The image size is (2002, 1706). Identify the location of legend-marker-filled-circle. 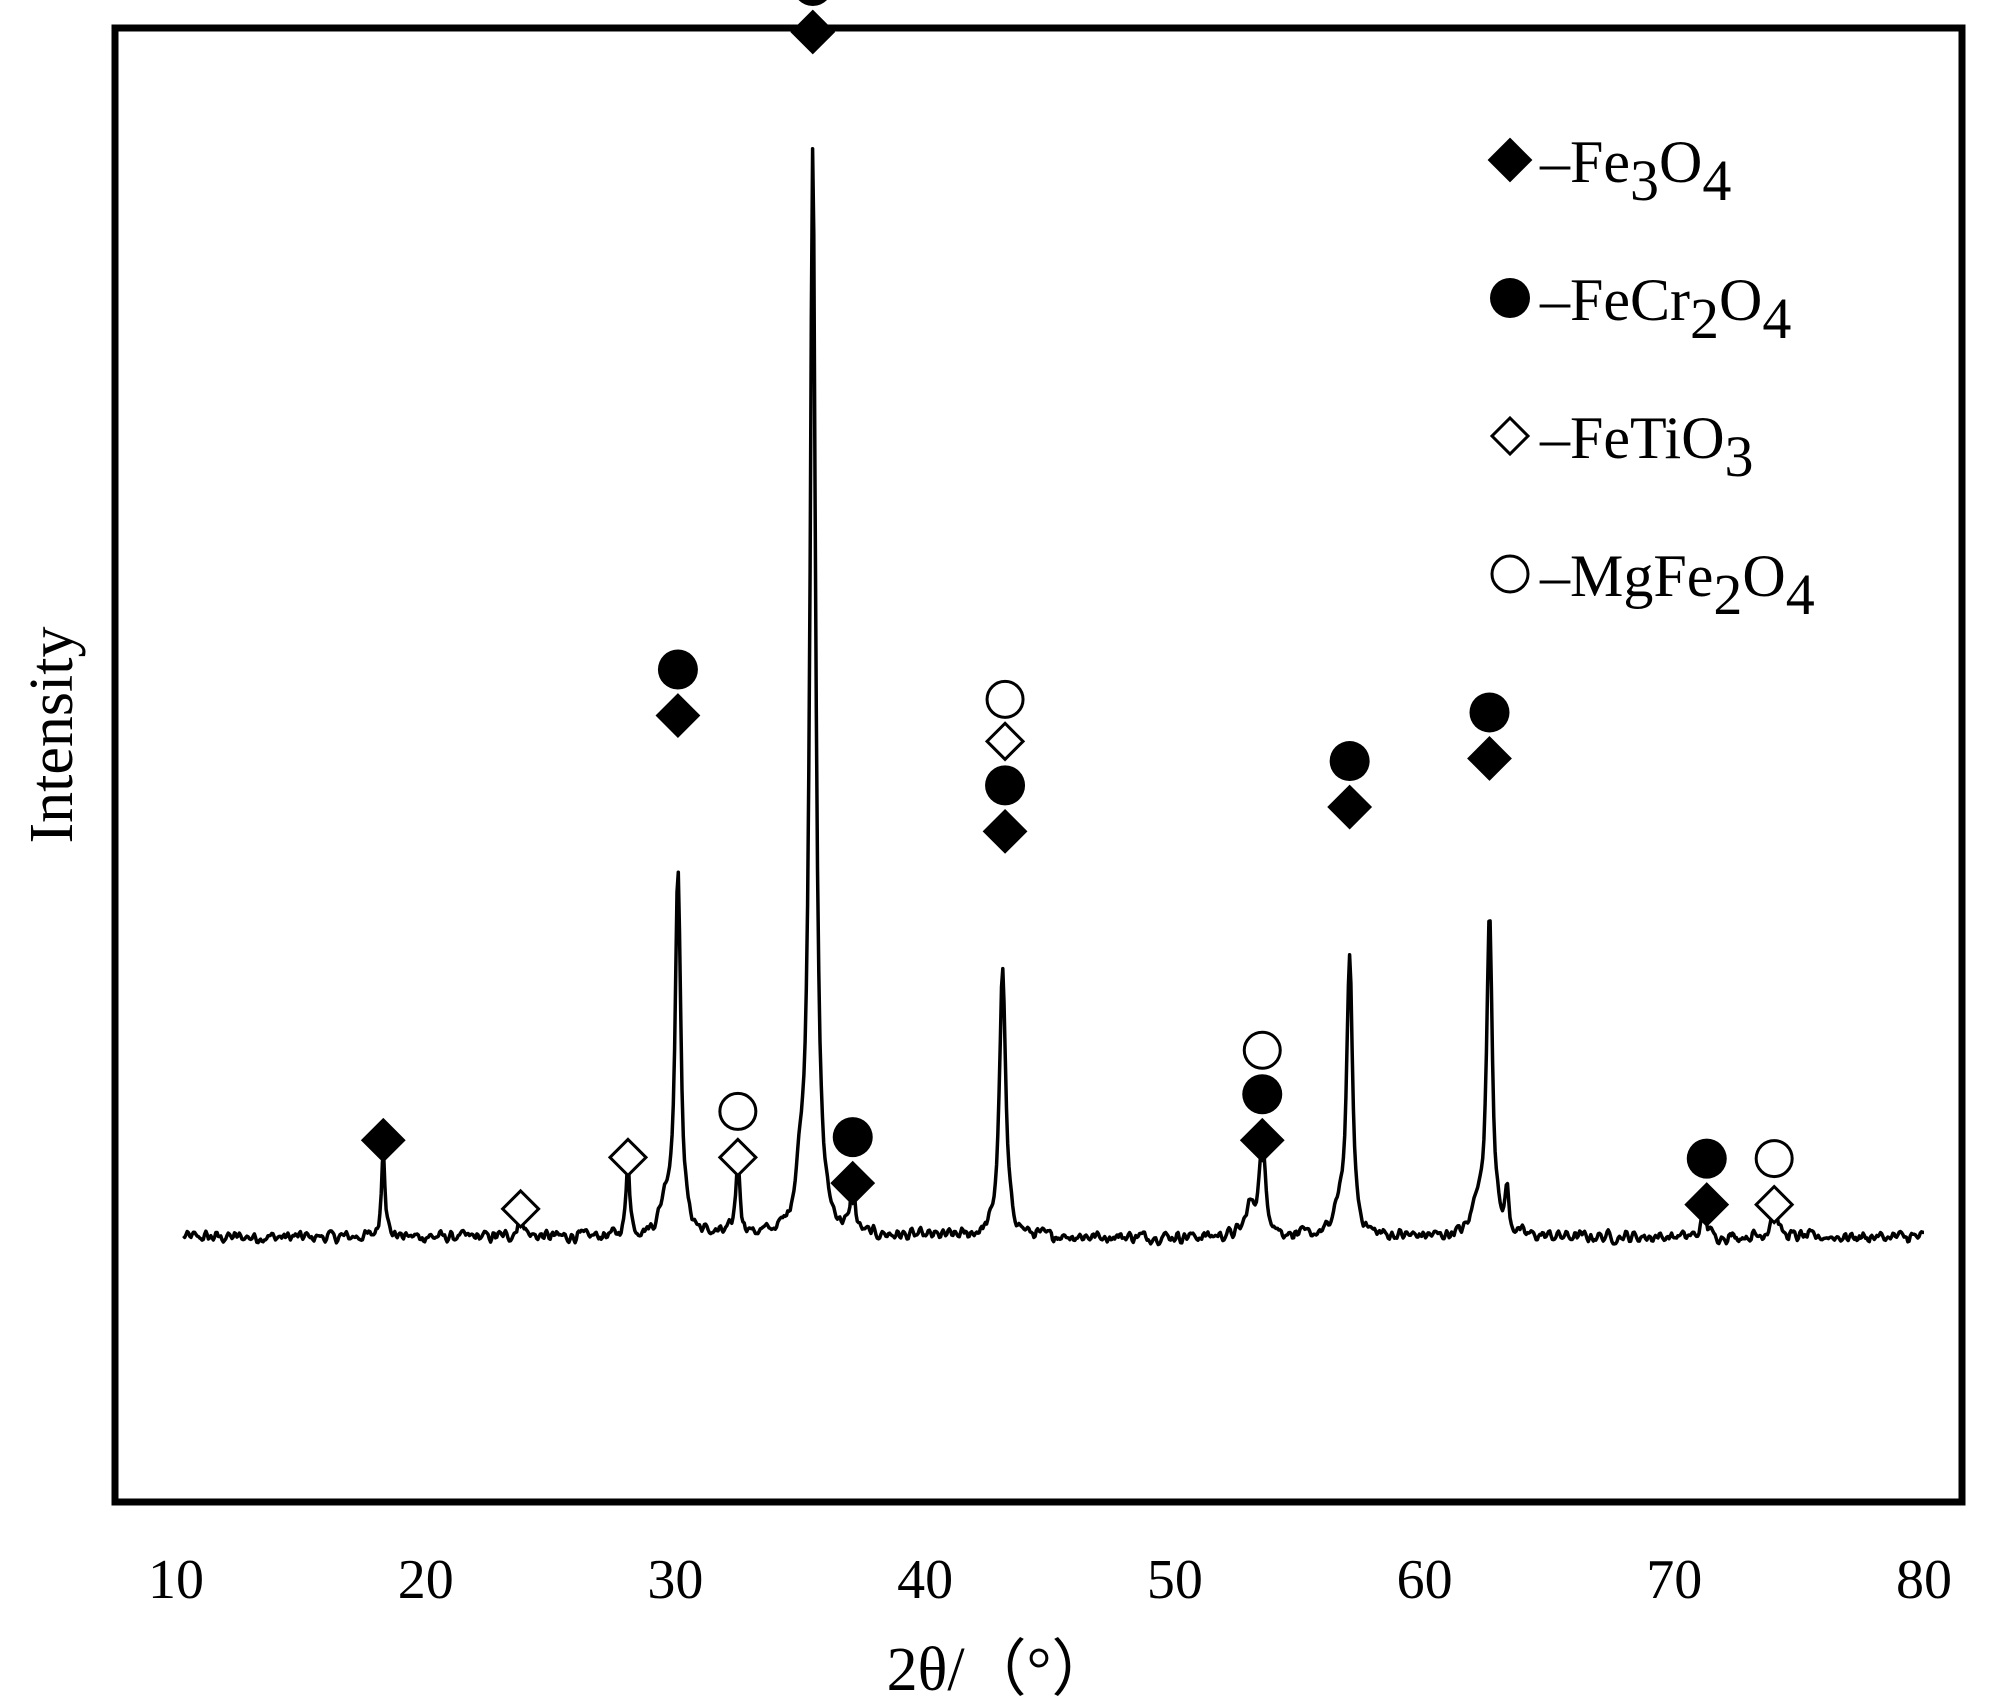
(1510, 298).